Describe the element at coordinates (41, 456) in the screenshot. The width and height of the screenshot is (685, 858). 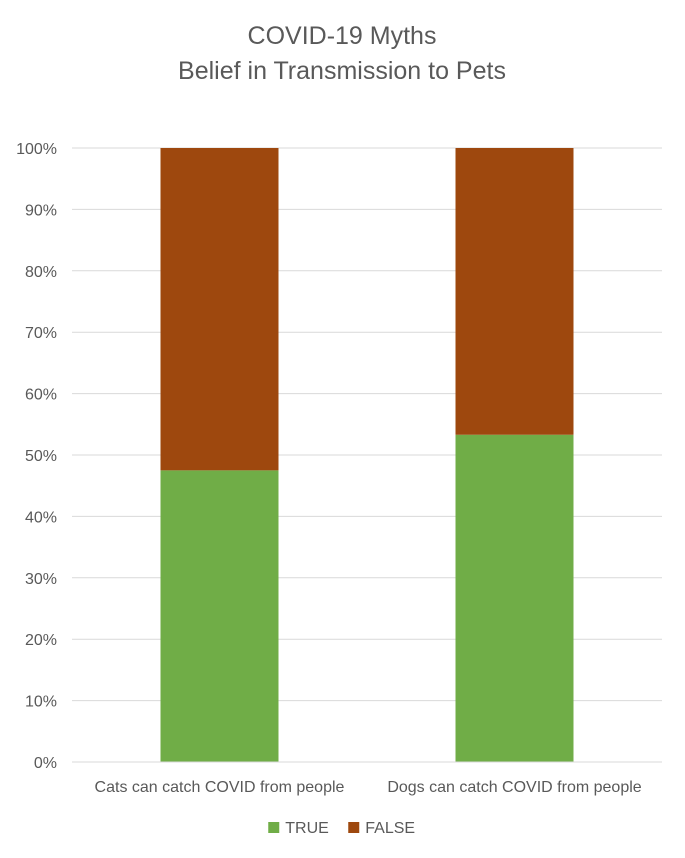
I see `y-tick-label: 50%` at that location.